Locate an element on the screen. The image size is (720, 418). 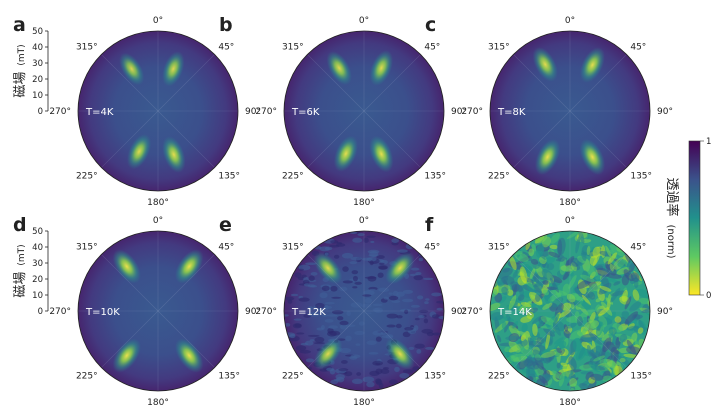
radial-tick-label: 50 is located at coordinates (37, 32).